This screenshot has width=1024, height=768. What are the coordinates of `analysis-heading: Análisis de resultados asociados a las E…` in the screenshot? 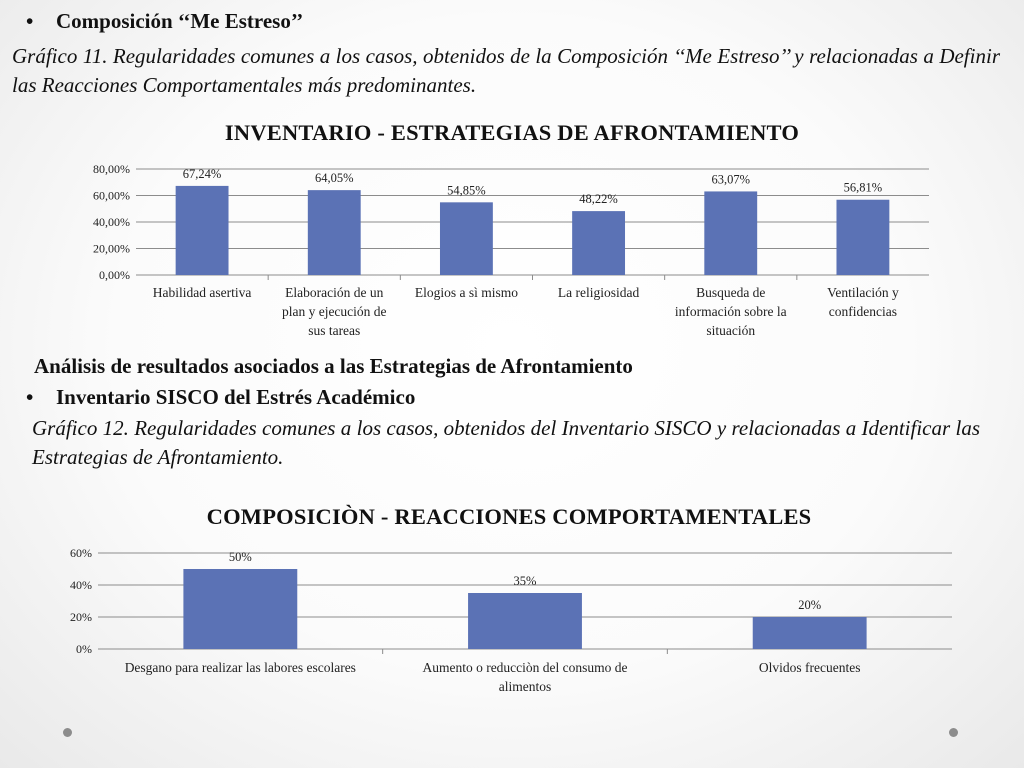 It's located at (333, 366).